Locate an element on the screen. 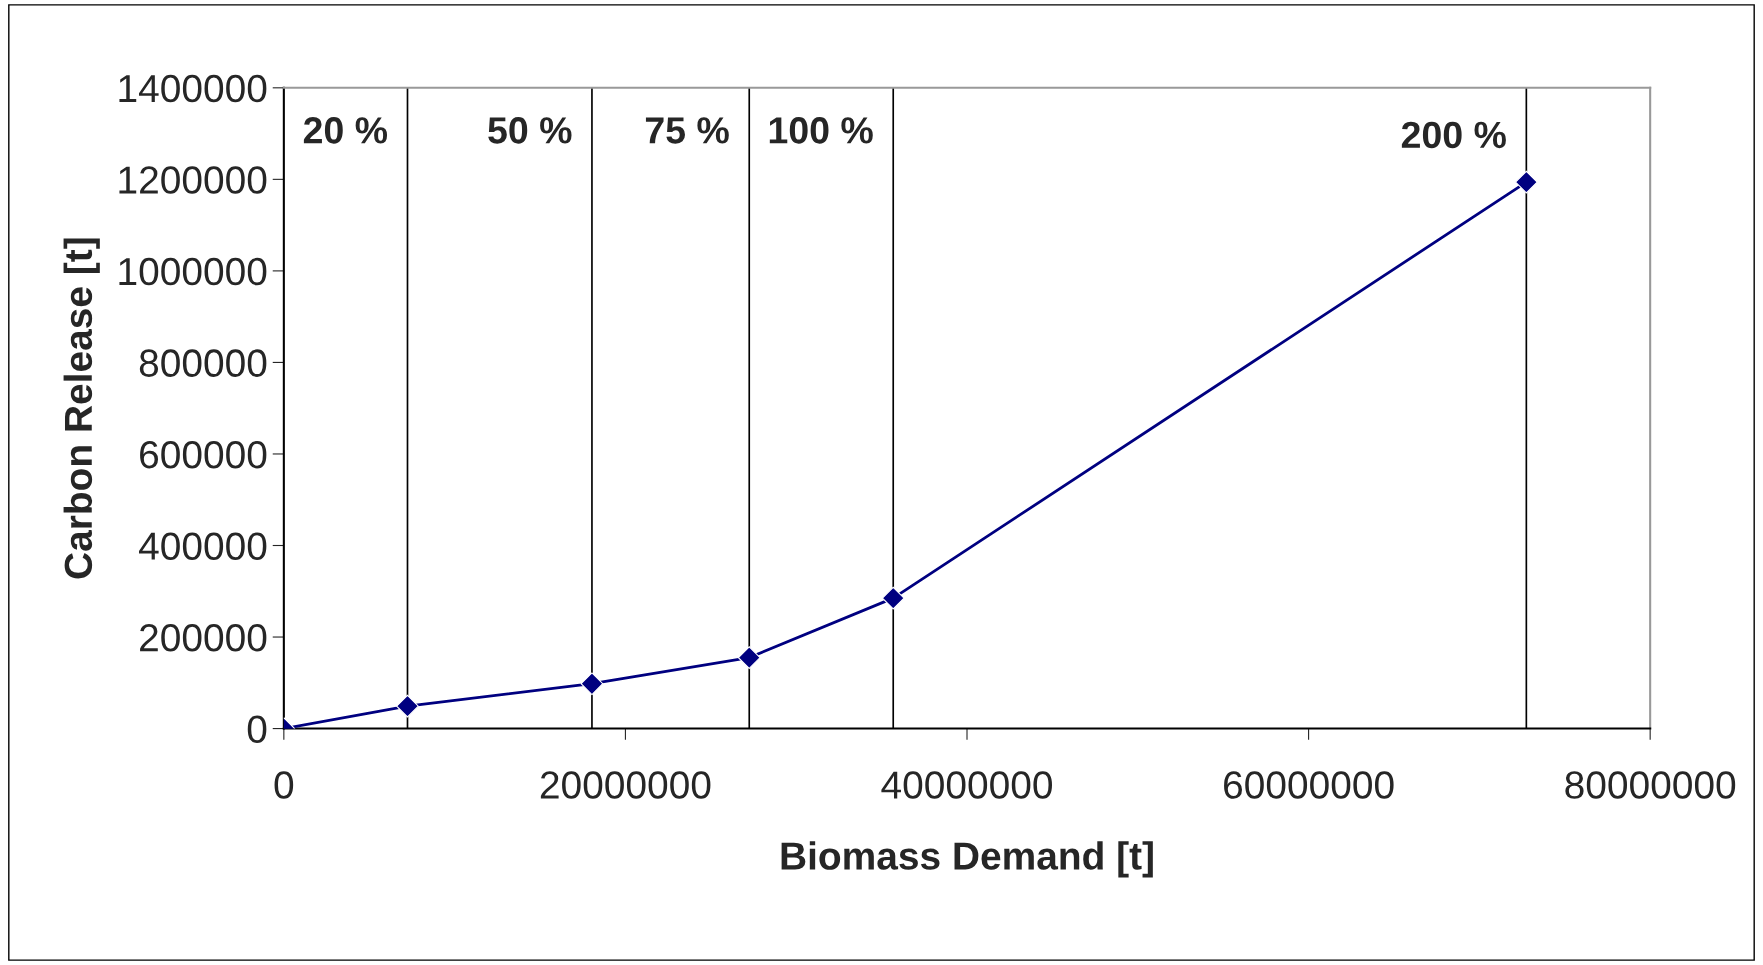 This screenshot has width=1763, height=965. y-tick-label: 400000 is located at coordinates (203, 546).